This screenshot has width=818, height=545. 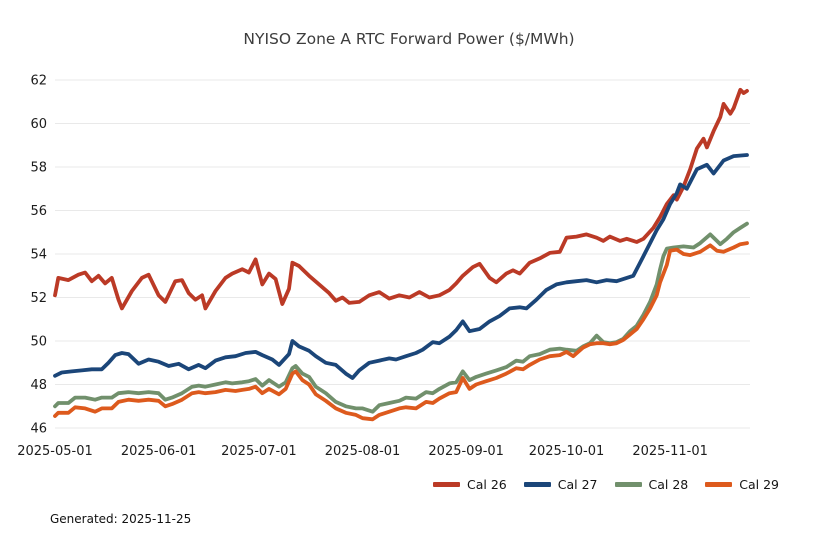 What do you see at coordinates (668, 484) in the screenshot?
I see `legend-label: Cal 28` at bounding box center [668, 484].